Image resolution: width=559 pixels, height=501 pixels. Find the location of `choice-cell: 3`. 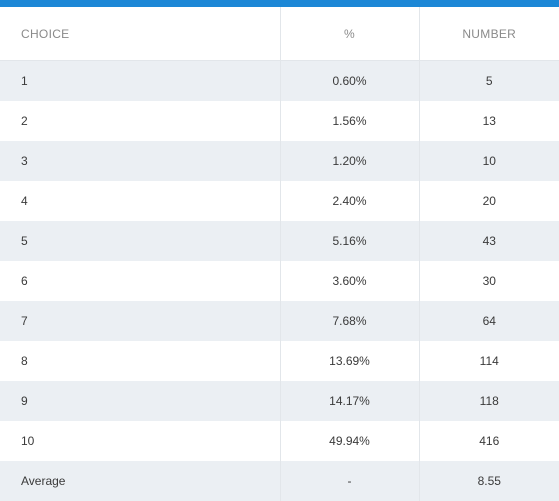

choice-cell: 3 is located at coordinates (140, 161).